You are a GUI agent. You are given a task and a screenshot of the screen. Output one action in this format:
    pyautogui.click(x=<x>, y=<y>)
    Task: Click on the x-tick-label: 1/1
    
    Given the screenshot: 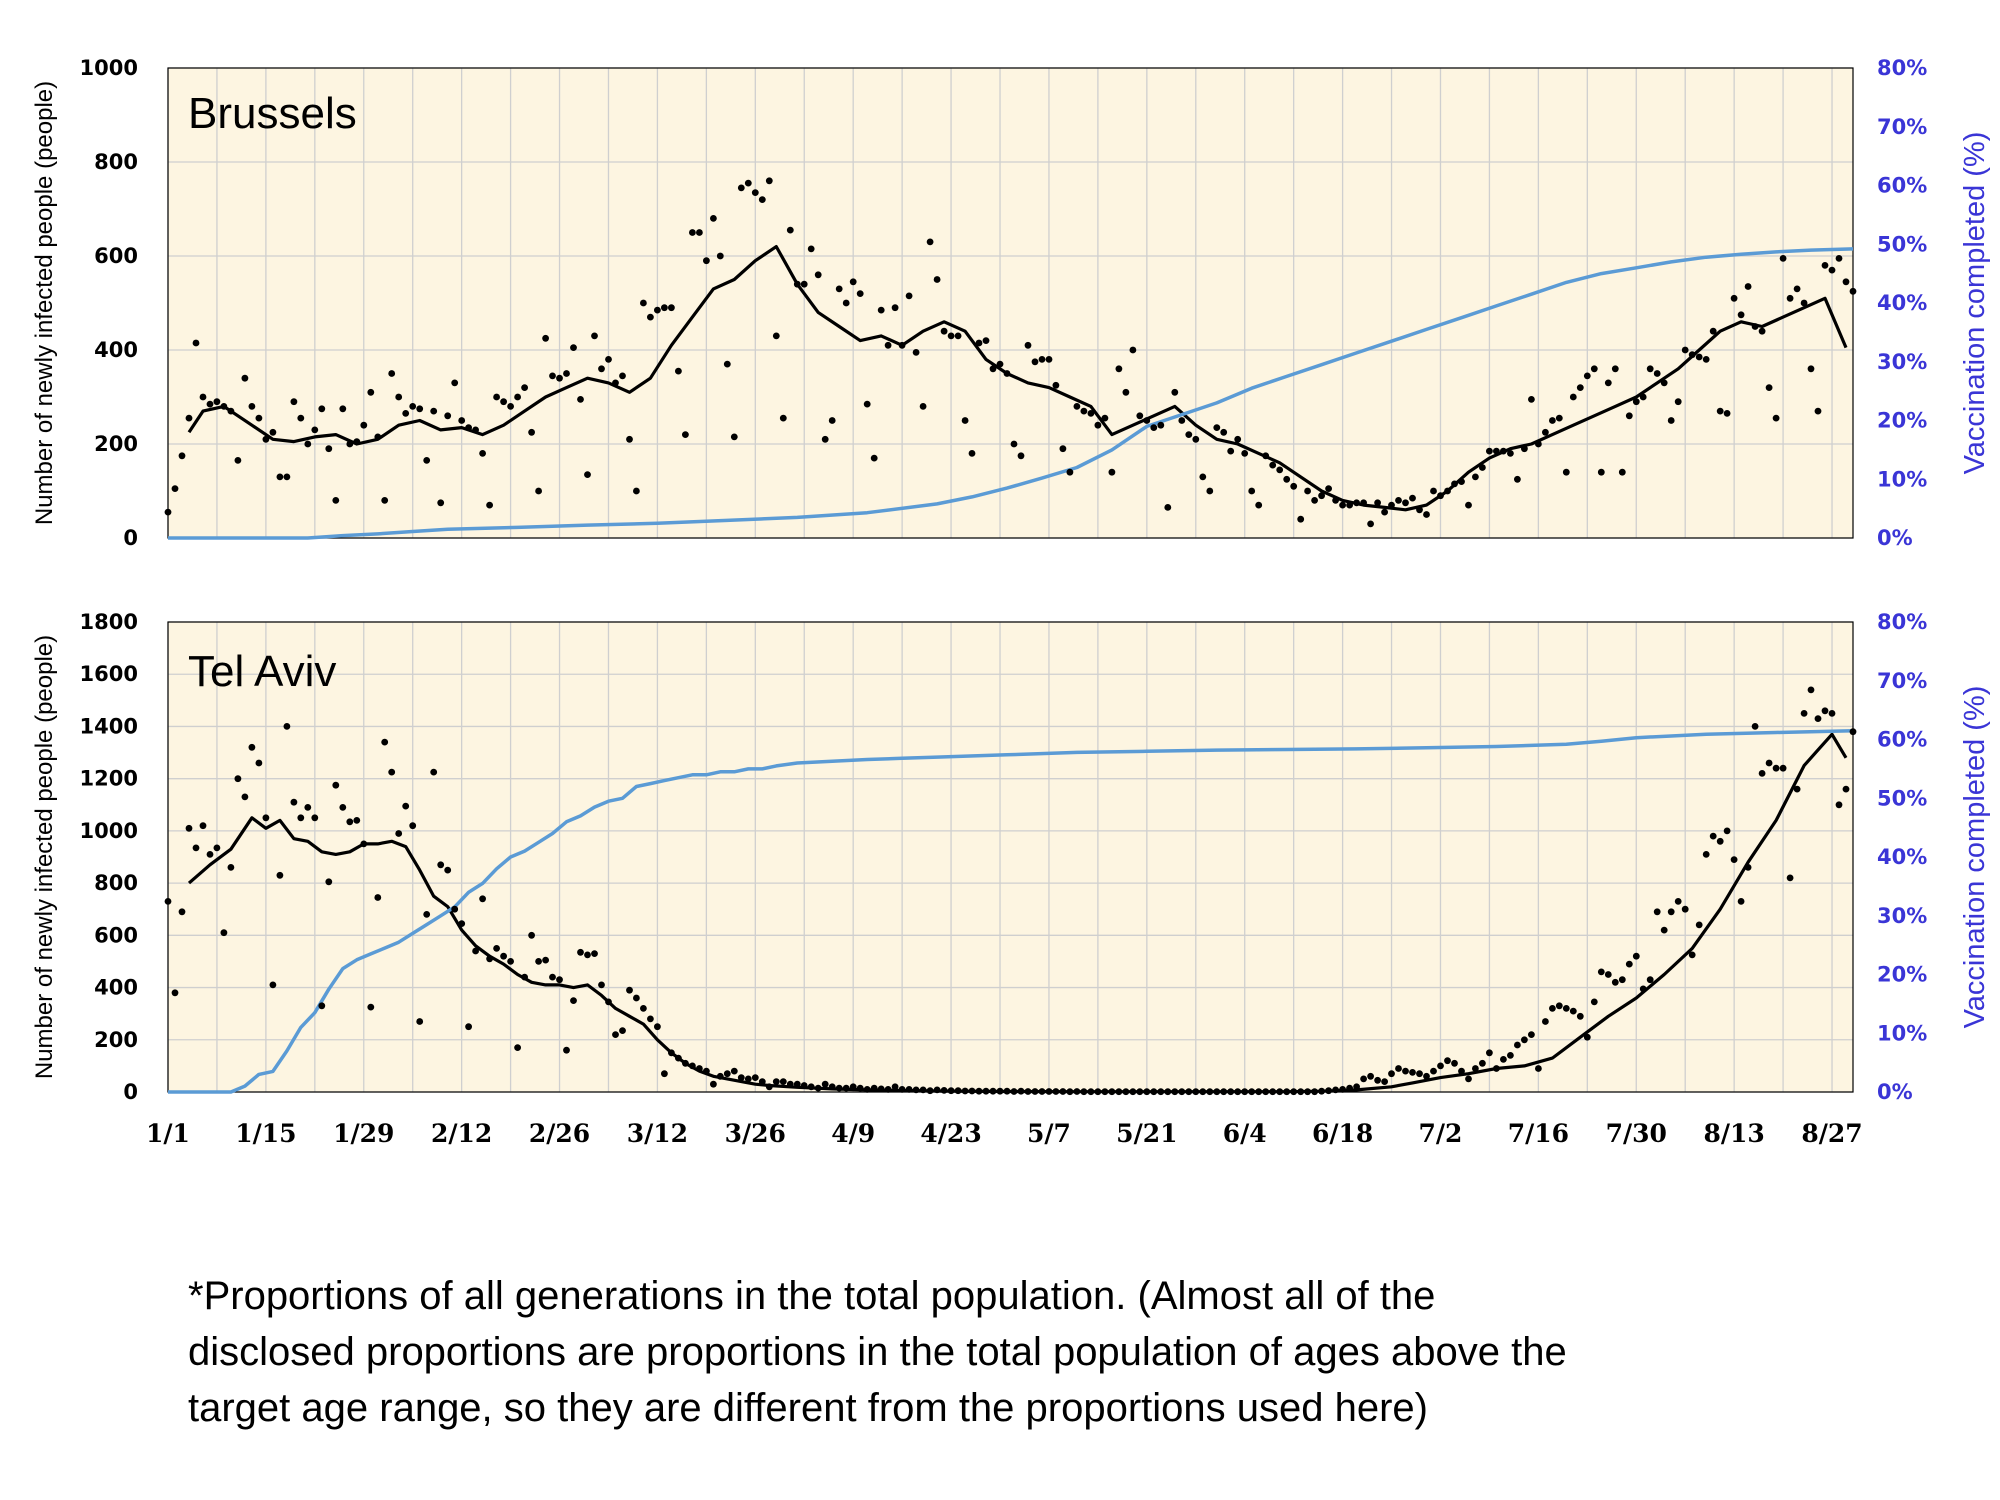 What is the action you would take?
    pyautogui.click(x=168, y=1133)
    